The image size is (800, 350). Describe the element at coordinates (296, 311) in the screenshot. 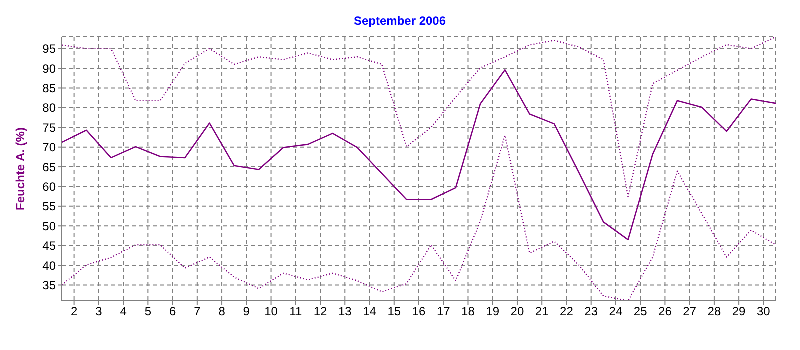

I see `x-tick-label: 11` at that location.